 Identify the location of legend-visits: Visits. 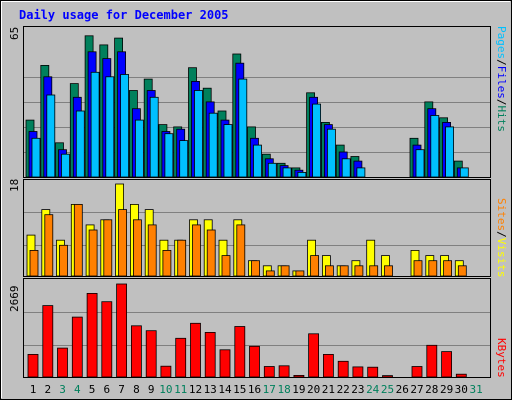
(501, 258).